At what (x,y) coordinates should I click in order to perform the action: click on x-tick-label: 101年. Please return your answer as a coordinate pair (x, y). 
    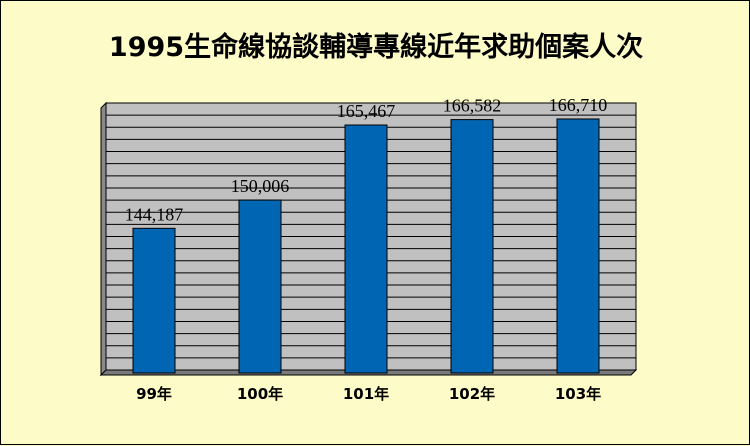
    Looking at the image, I should click on (366, 394).